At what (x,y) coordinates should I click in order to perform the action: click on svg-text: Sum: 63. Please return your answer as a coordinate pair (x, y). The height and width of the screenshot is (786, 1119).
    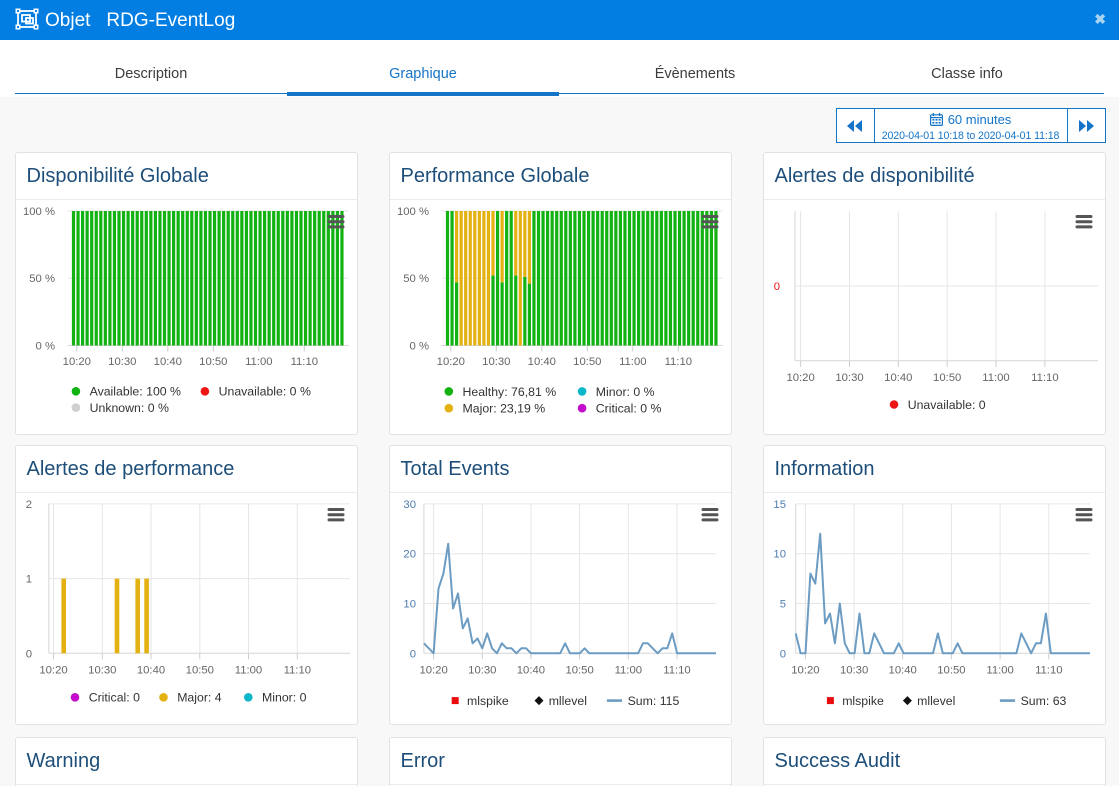
    Looking at the image, I should click on (1044, 701).